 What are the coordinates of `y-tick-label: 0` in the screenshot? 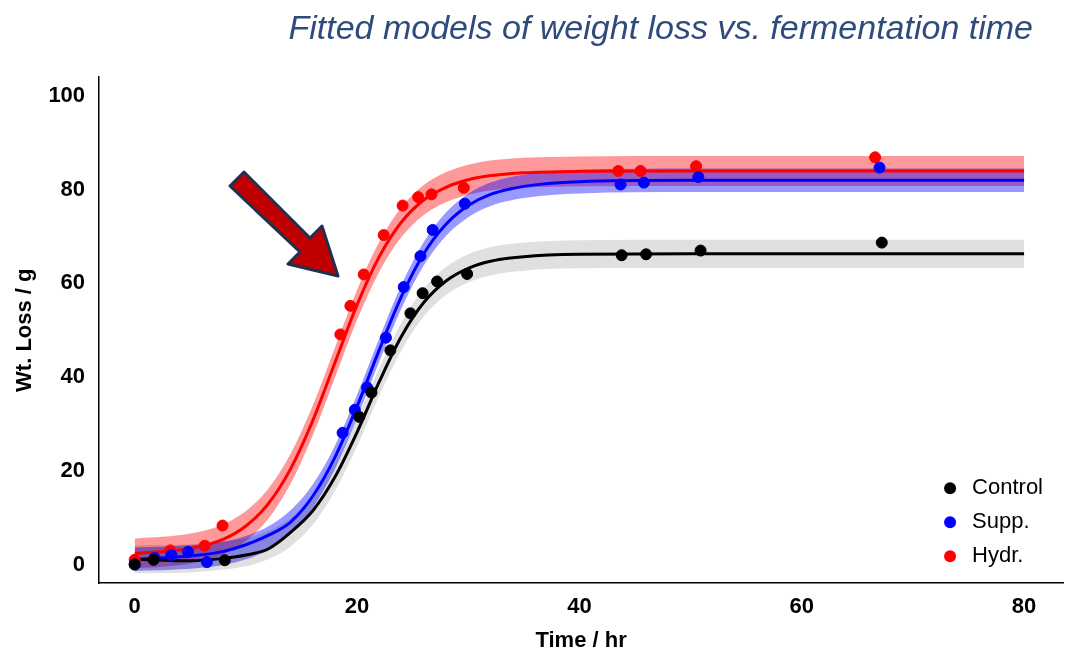 It's located at (79, 563).